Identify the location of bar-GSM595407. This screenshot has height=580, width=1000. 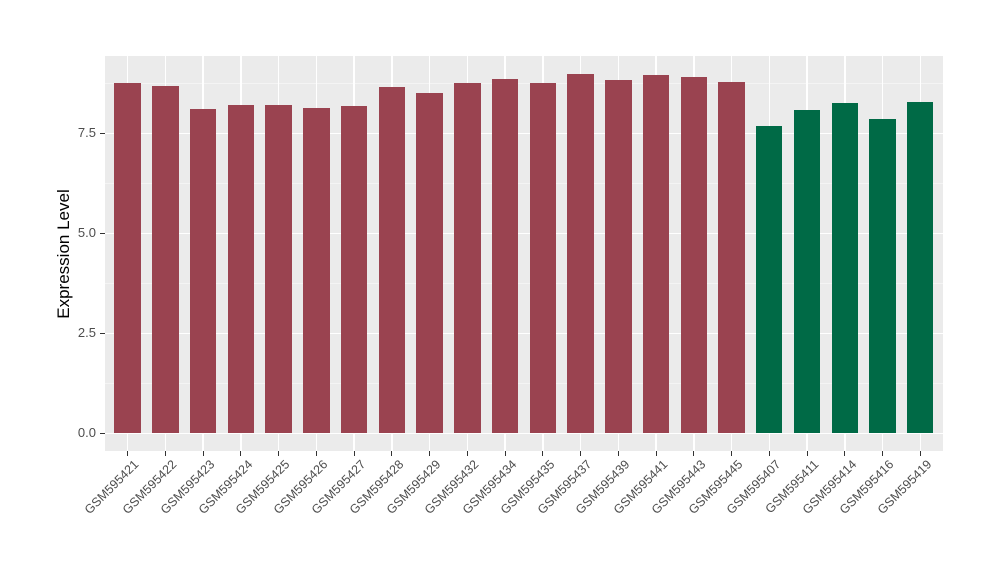
(769, 279).